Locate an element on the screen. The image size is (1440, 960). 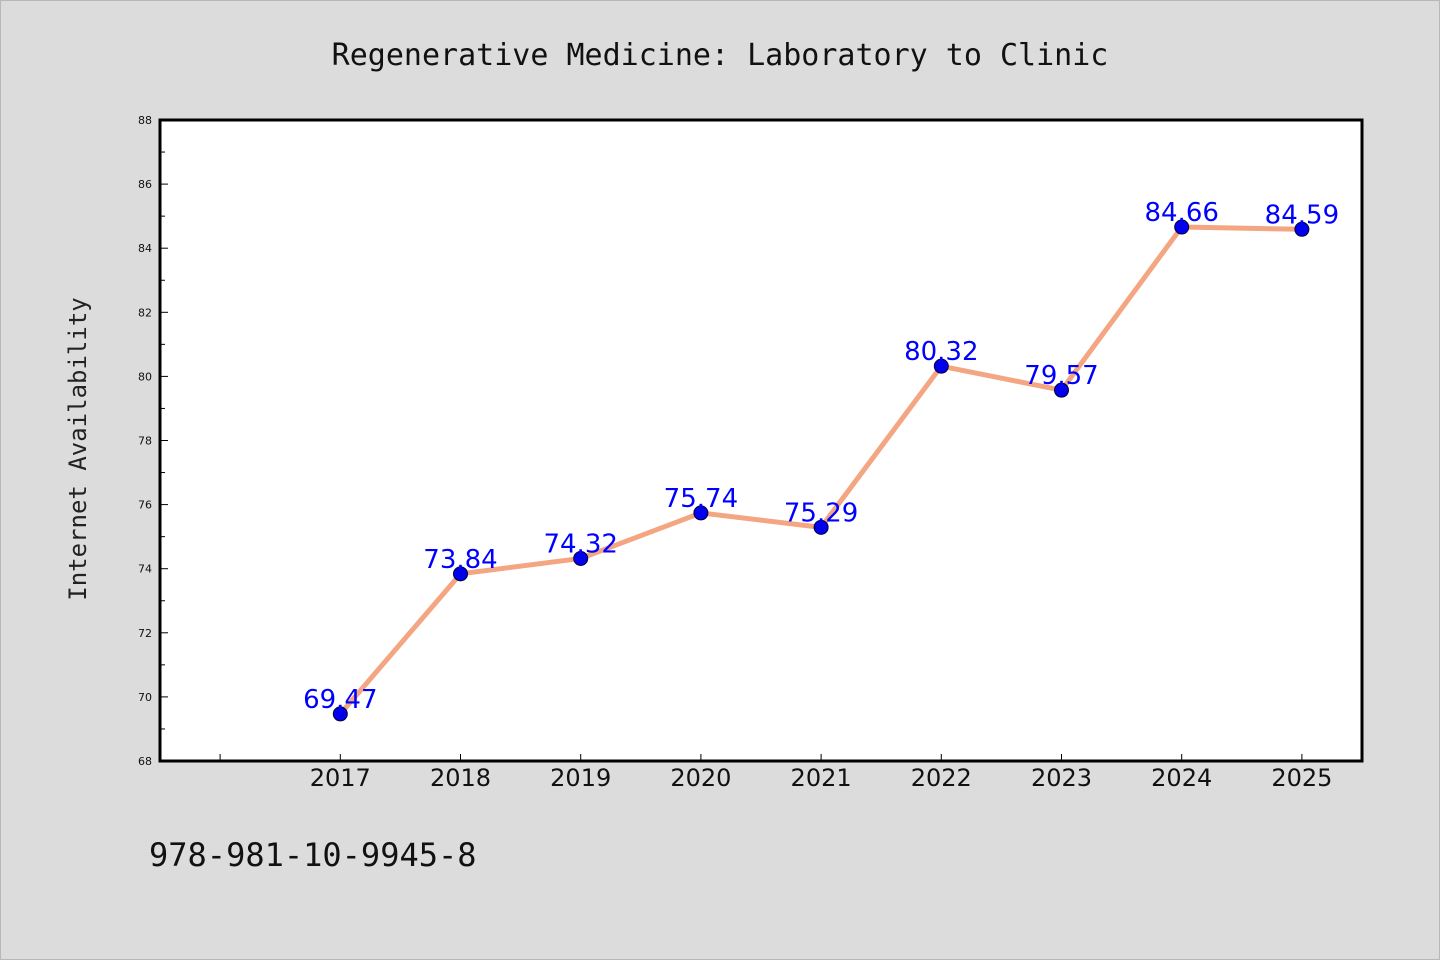
x-tick-label: 2019 is located at coordinates (580, 778).